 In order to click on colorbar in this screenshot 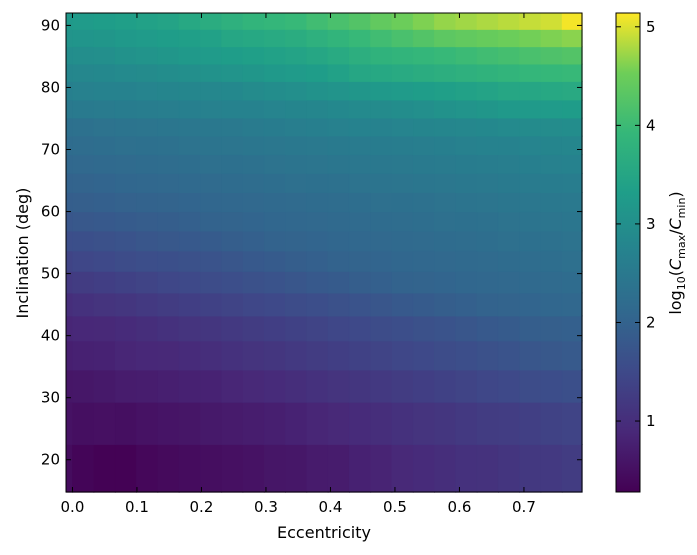, I will do `click(628, 252)`.